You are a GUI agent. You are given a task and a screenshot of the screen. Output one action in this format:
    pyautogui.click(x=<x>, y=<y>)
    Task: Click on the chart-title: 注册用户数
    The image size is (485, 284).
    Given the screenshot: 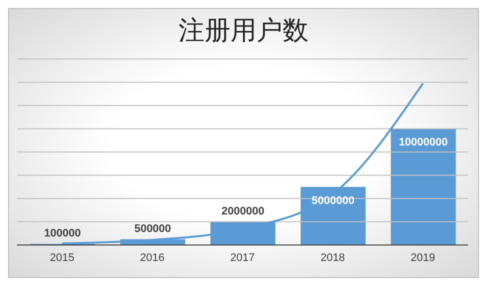 What is the action you would take?
    pyautogui.click(x=244, y=31)
    